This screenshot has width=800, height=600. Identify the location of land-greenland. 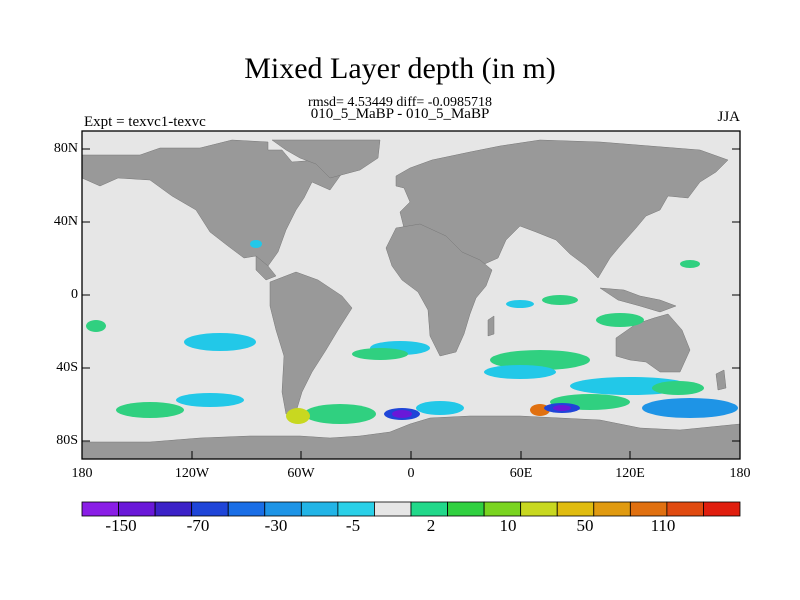
(326, 159).